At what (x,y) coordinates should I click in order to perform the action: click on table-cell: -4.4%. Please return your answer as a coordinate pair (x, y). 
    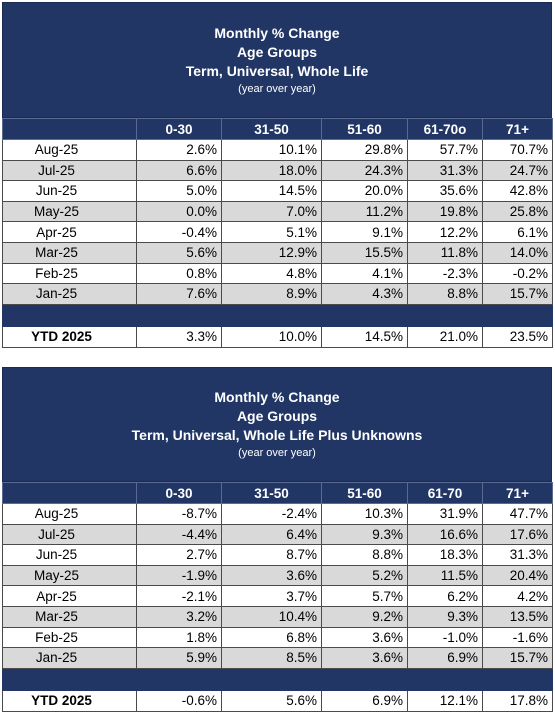
    Looking at the image, I should click on (179, 534).